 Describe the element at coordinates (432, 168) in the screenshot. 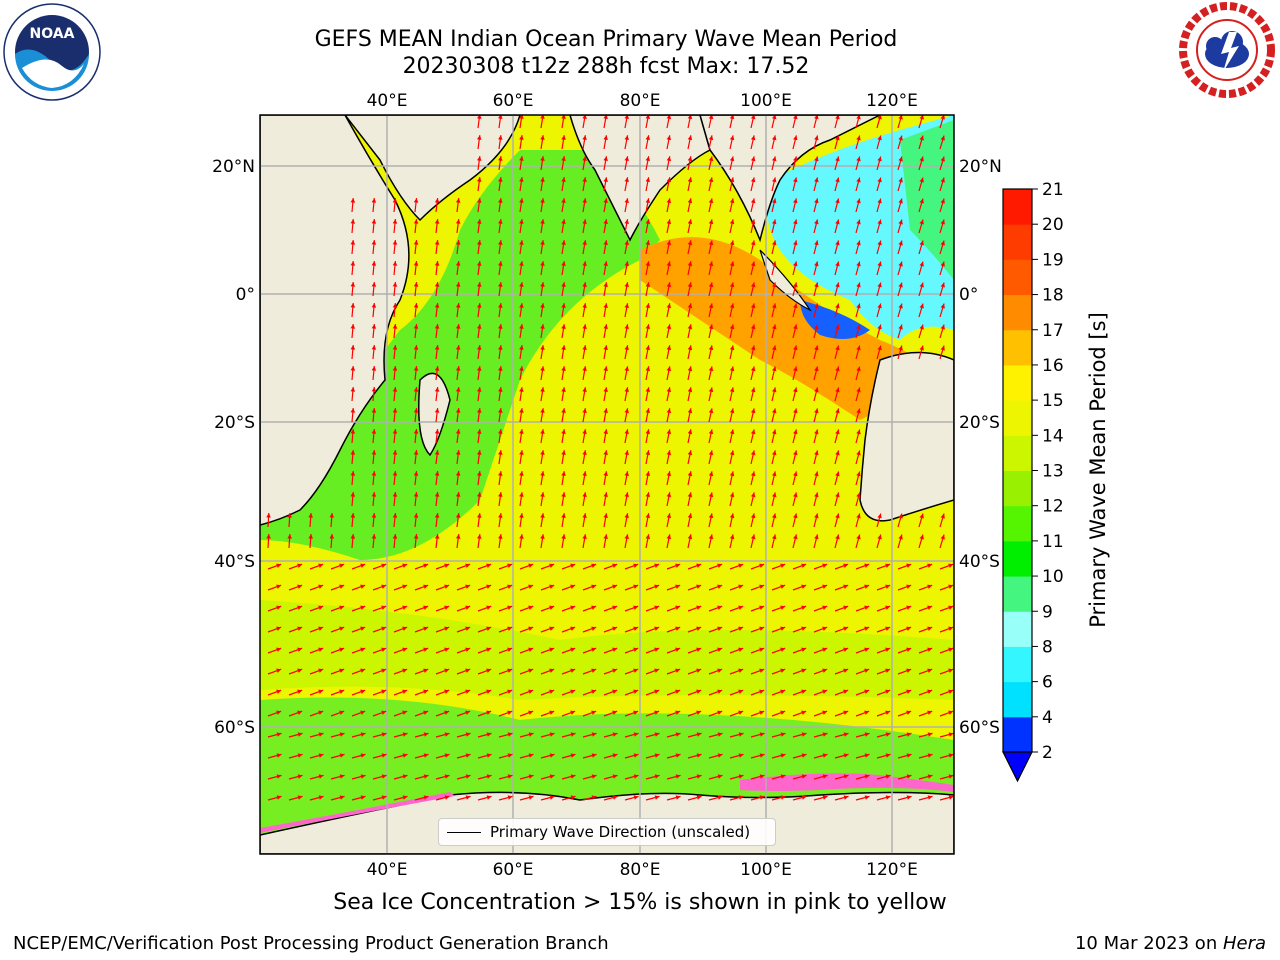

I see `arabian-peninsula` at that location.